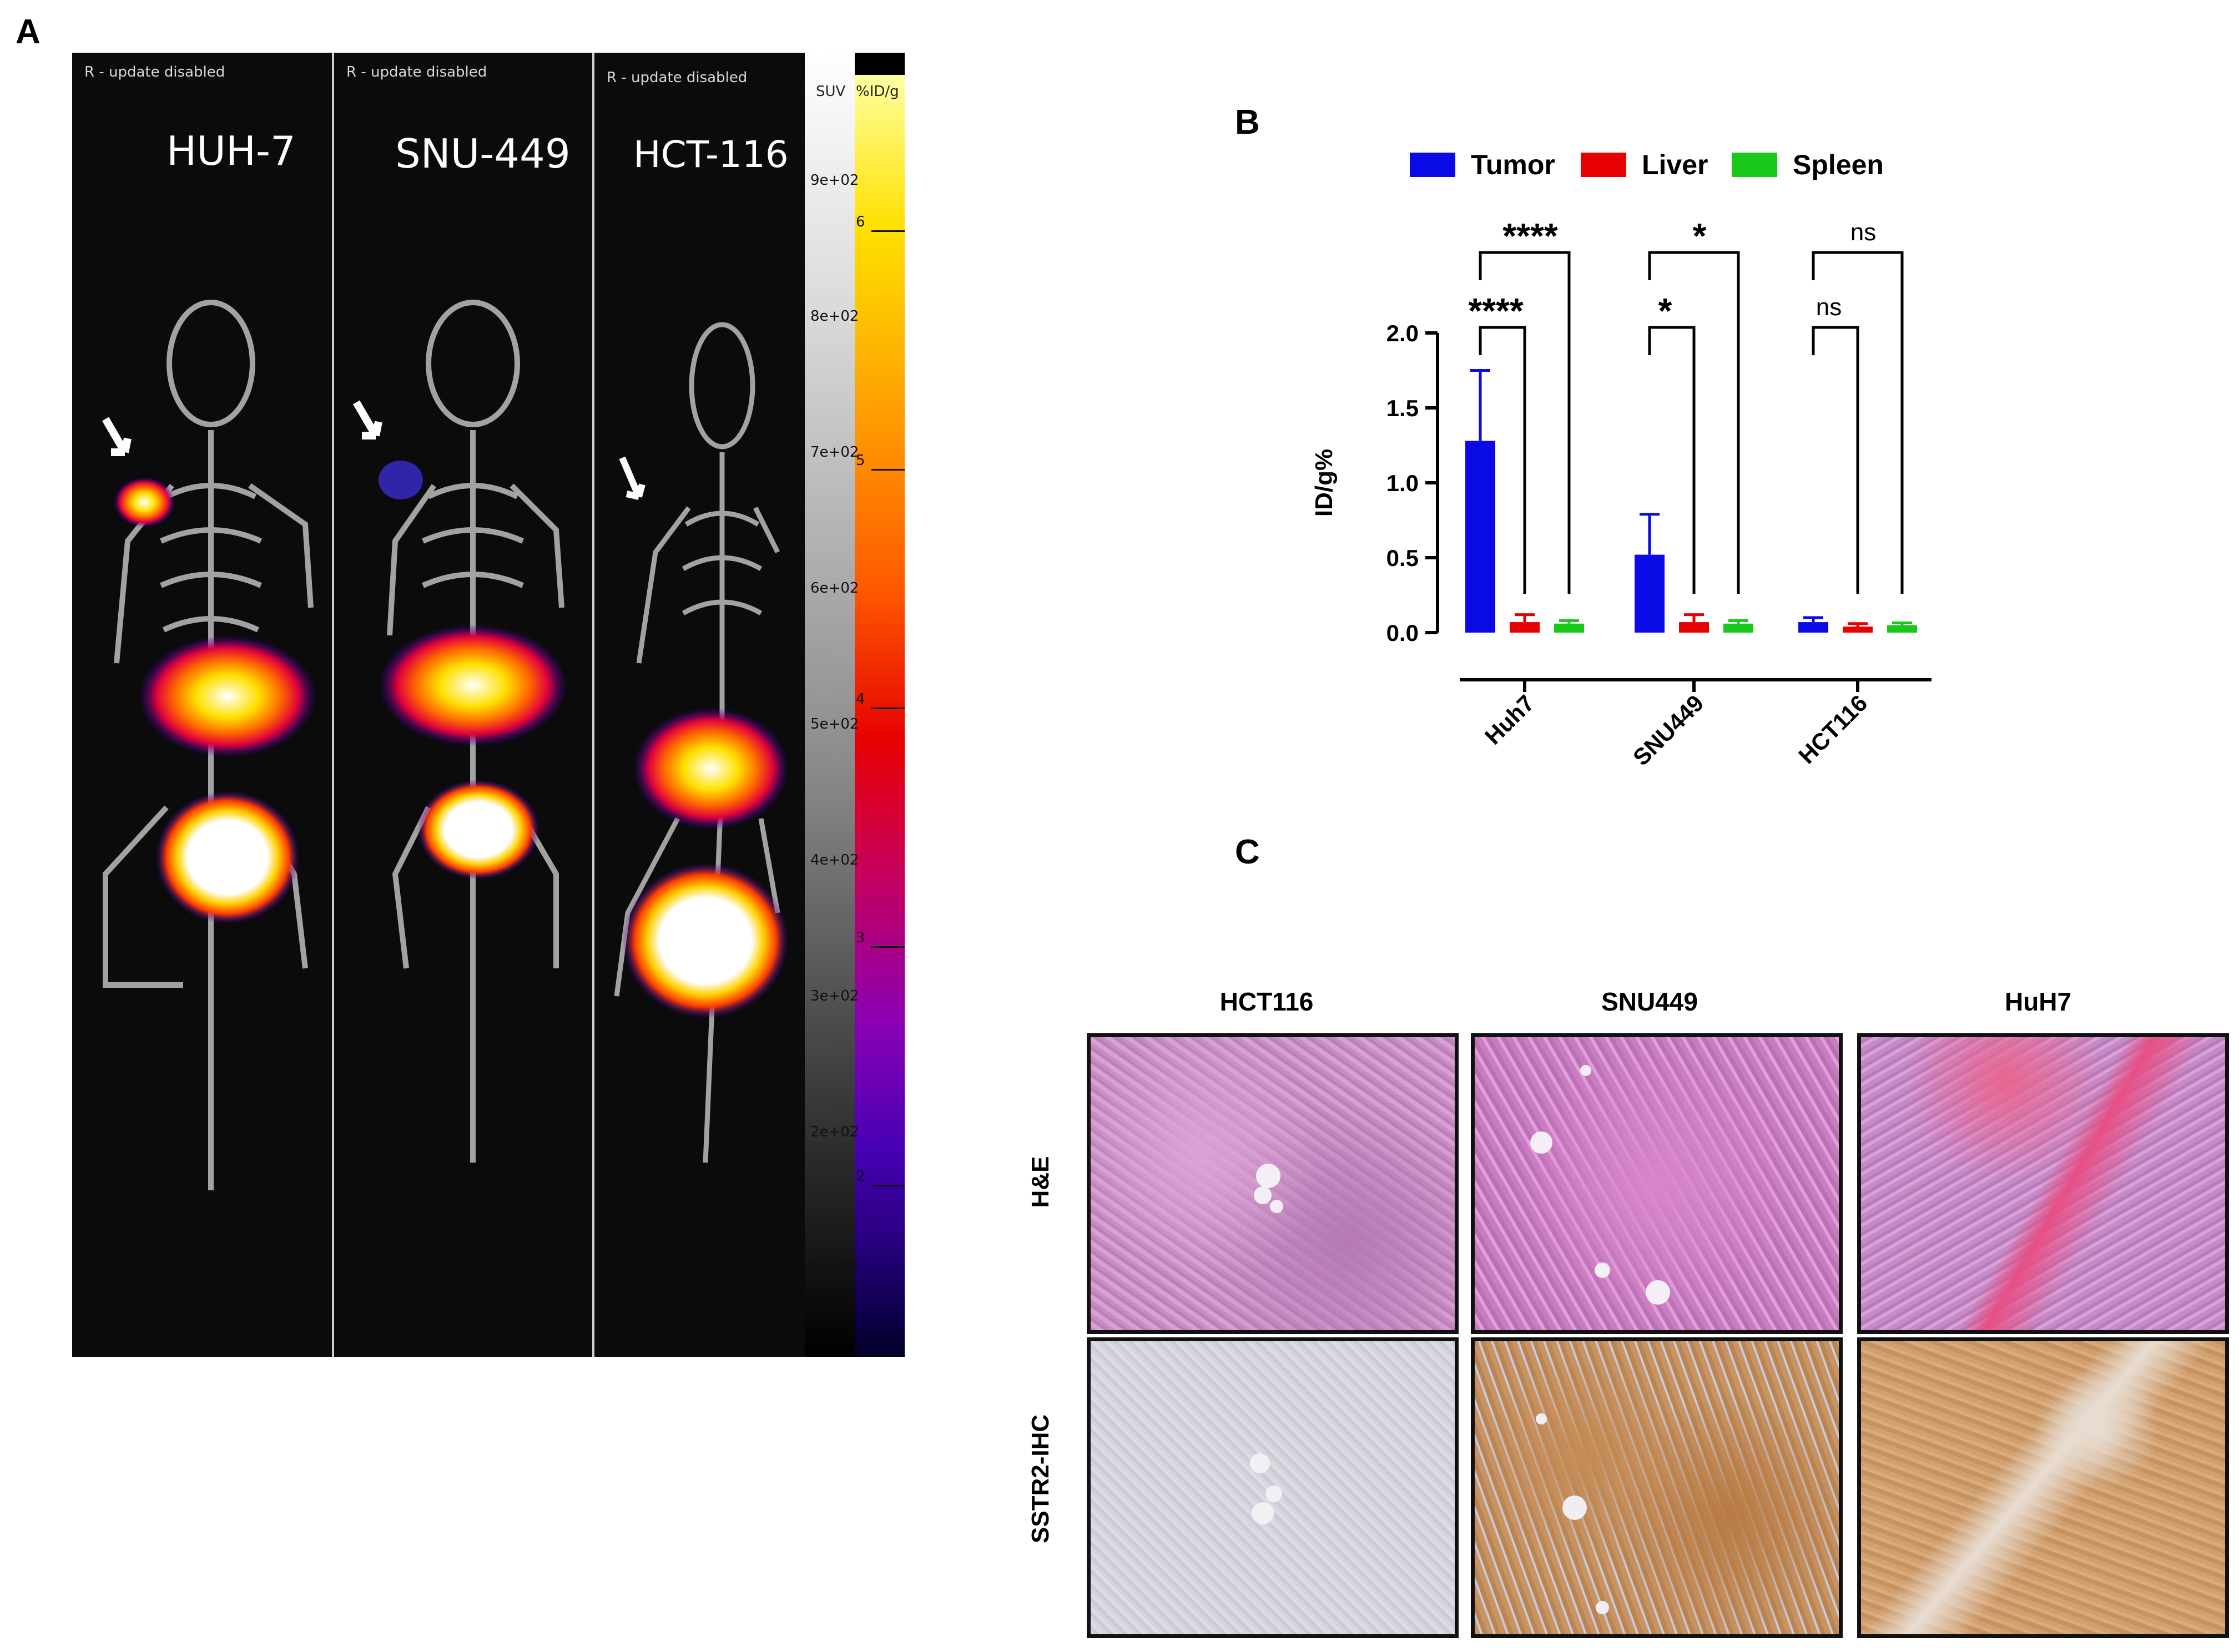 The image size is (2239, 1652). I want to click on legend-swatch-spleen, so click(1754, 165).